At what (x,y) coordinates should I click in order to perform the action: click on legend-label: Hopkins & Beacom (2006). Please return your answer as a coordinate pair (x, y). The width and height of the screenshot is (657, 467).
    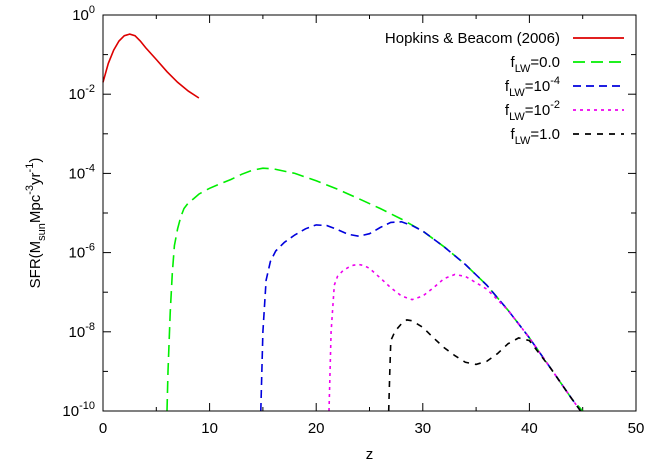
    Looking at the image, I should click on (472, 38).